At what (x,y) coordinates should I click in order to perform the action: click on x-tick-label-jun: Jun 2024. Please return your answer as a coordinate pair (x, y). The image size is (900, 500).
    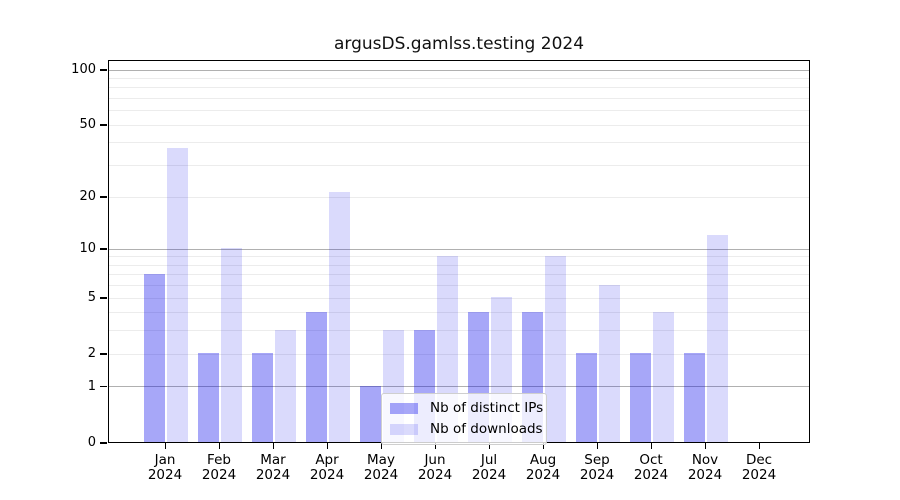
    Looking at the image, I should click on (435, 468).